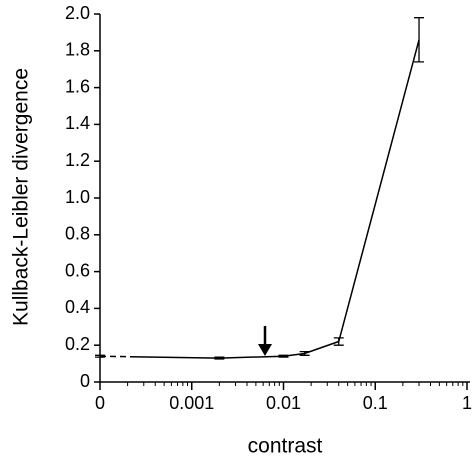 The height and width of the screenshot is (474, 474). I want to click on y-axis-label: Kullback-Leibler divergence, so click(21, 197).